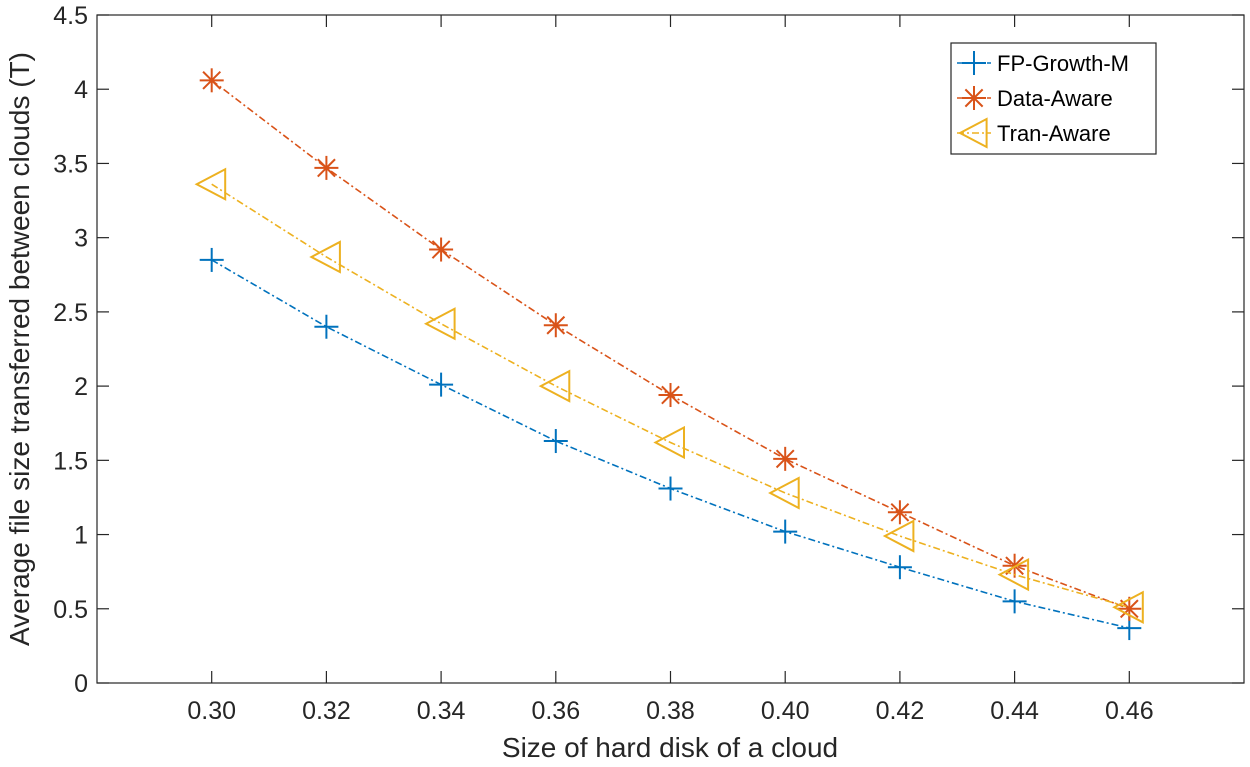 Image resolution: width=1250 pixels, height=767 pixels. I want to click on y-tick-label: 3.5, so click(70, 164).